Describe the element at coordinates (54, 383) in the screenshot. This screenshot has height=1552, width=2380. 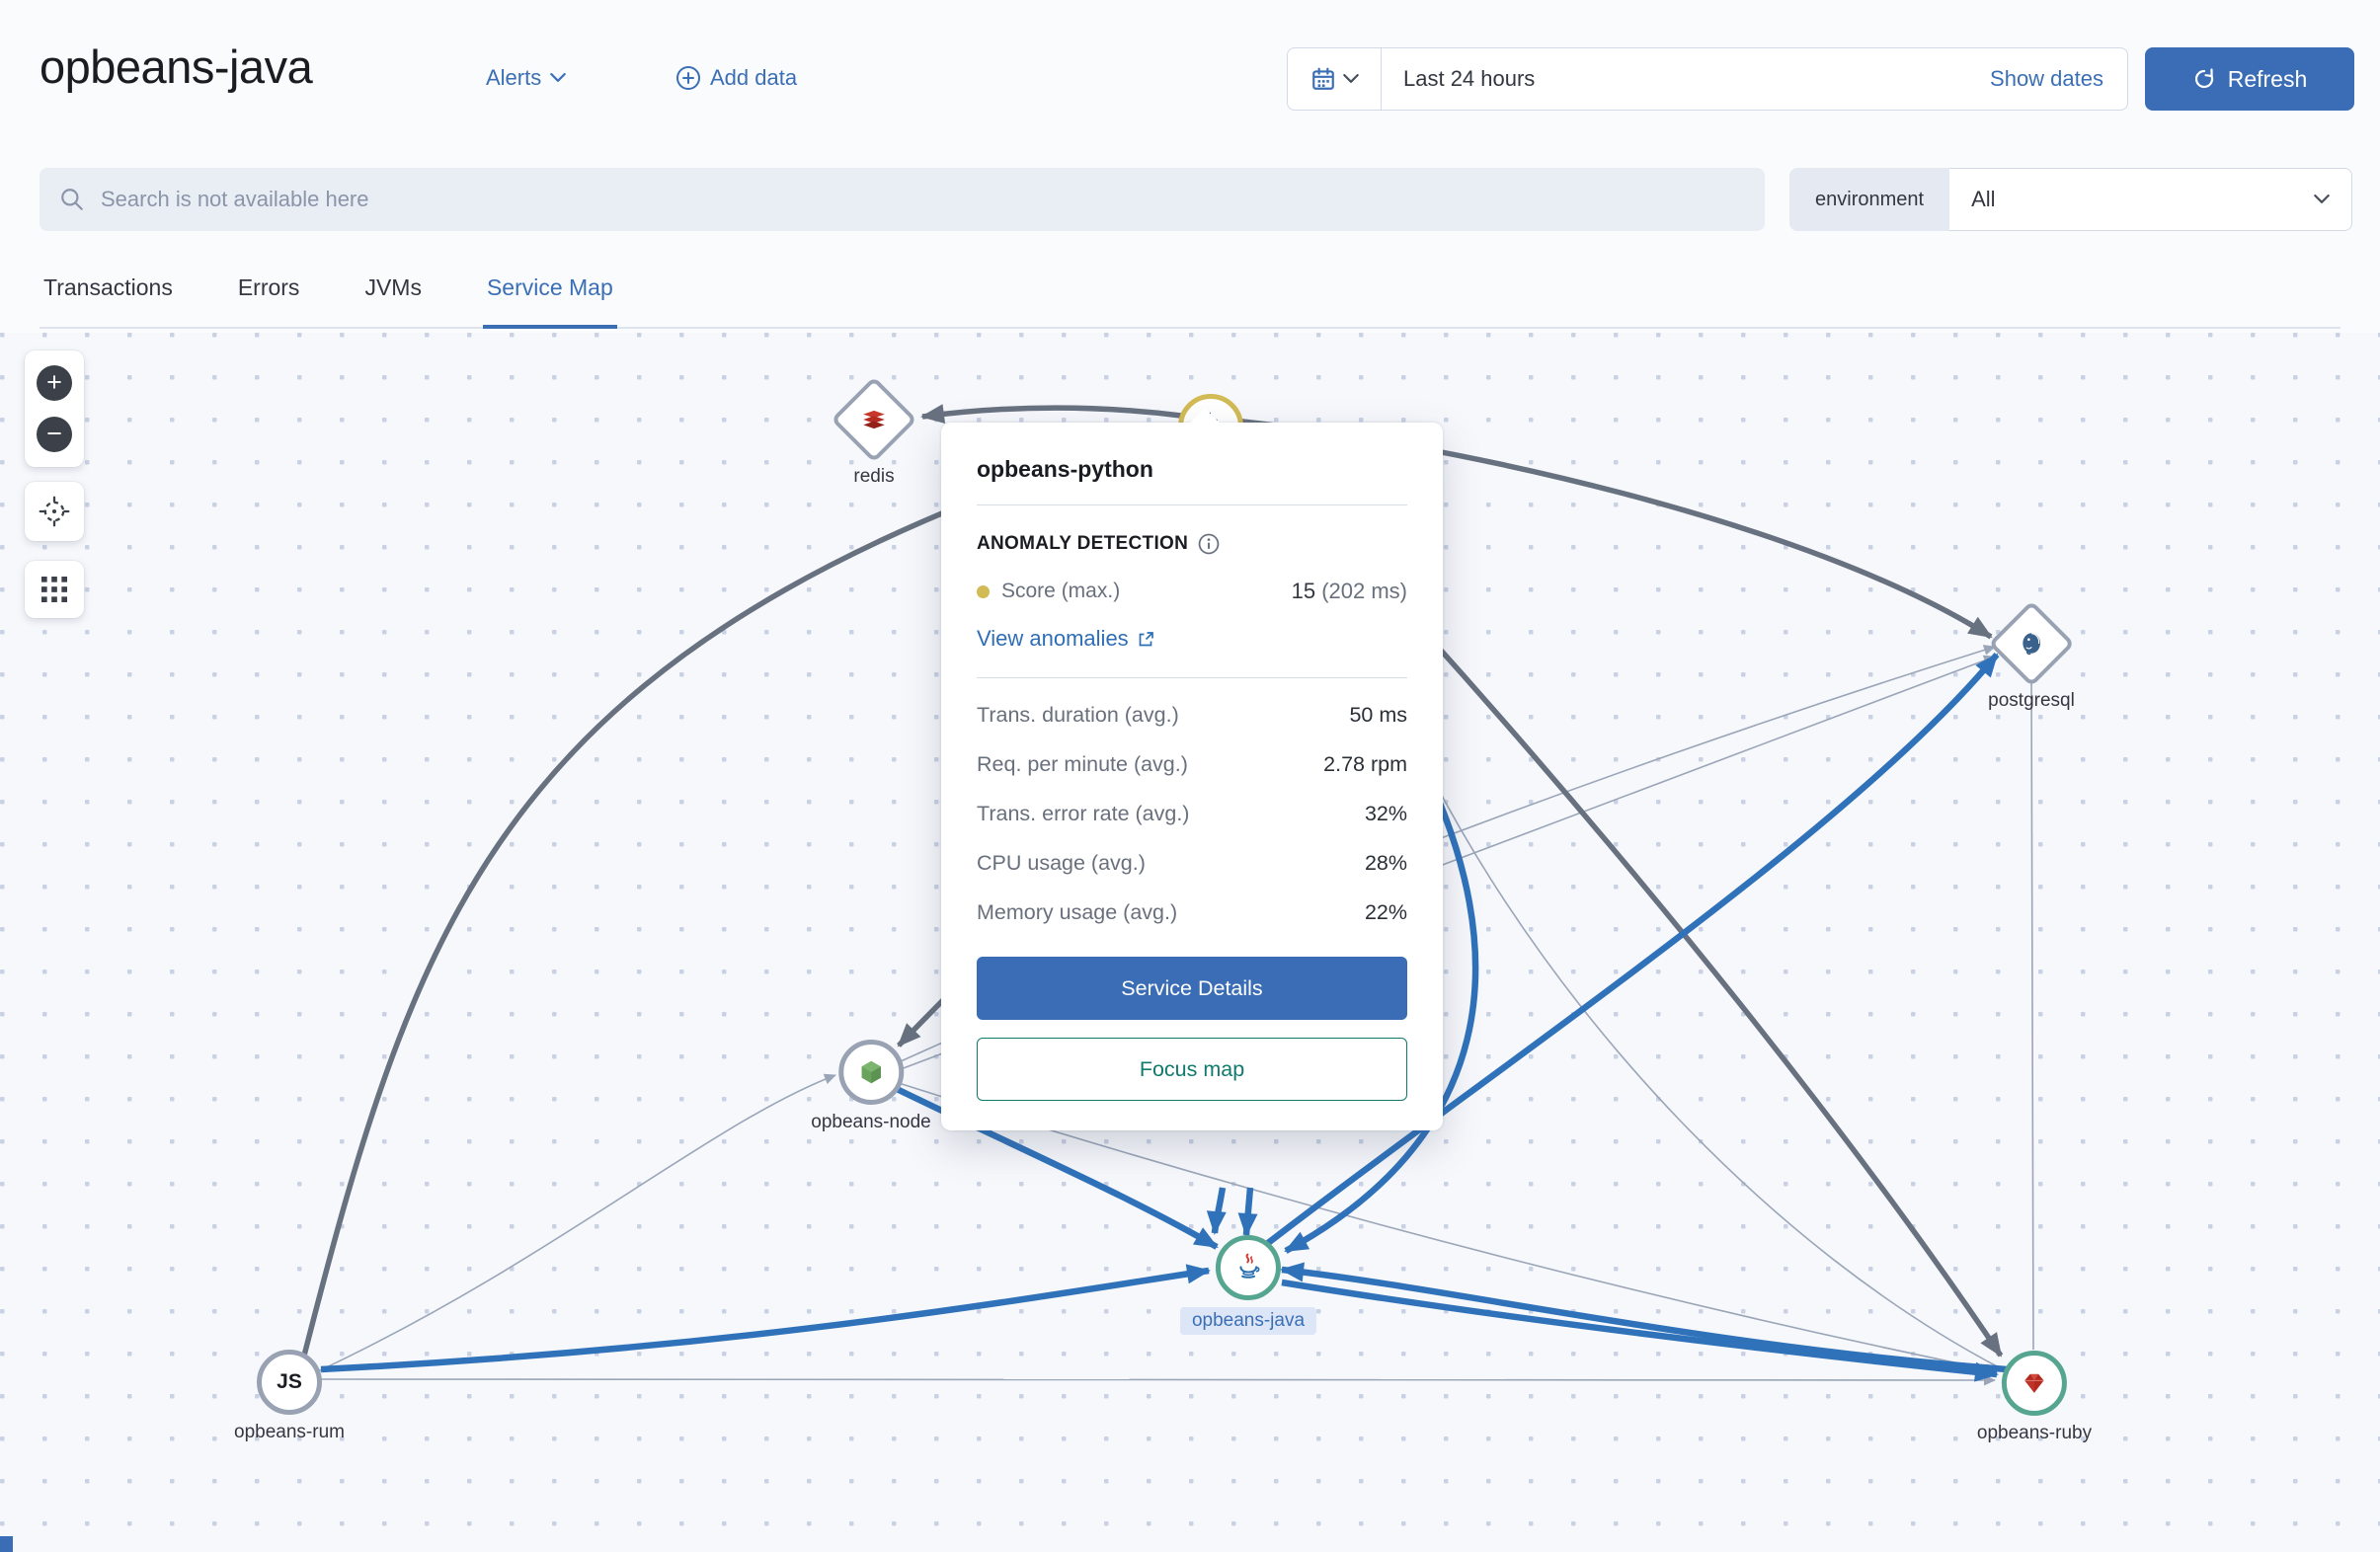
I see `zoom-in-button: +` at that location.